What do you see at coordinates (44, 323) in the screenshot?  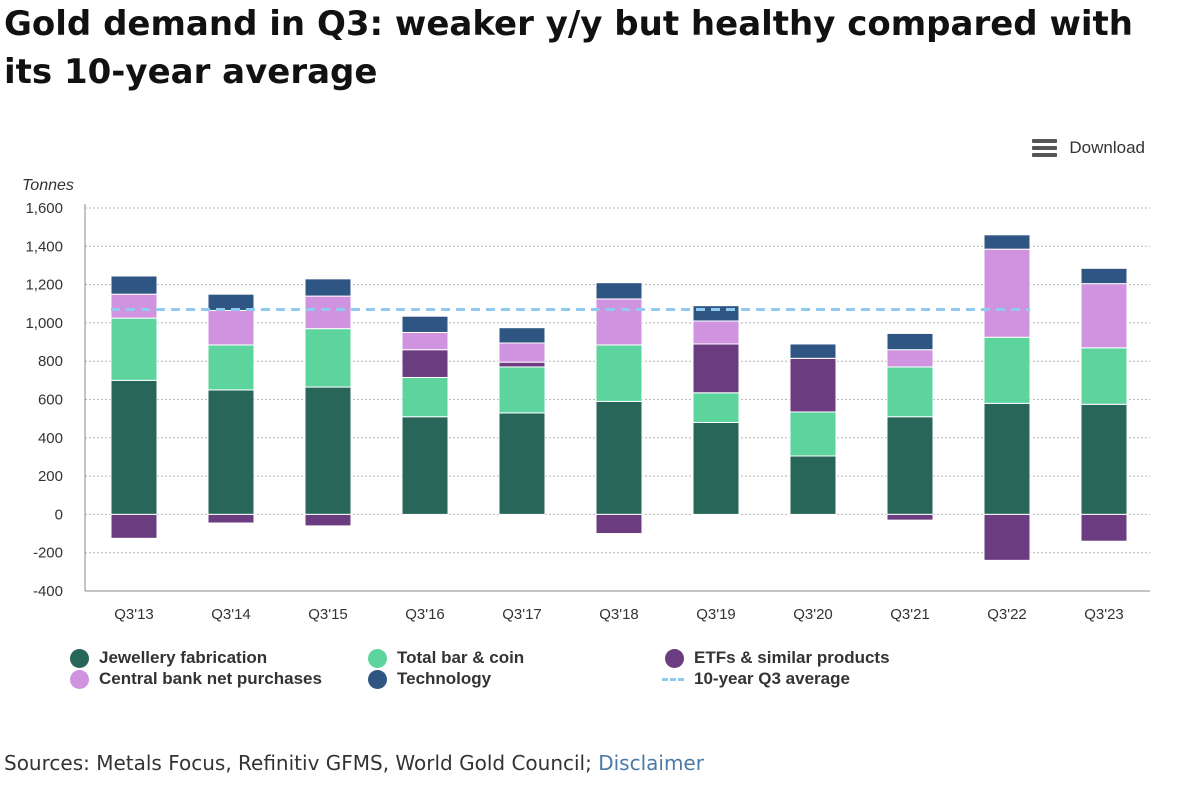 I see `y-tick-label: 1,000` at bounding box center [44, 323].